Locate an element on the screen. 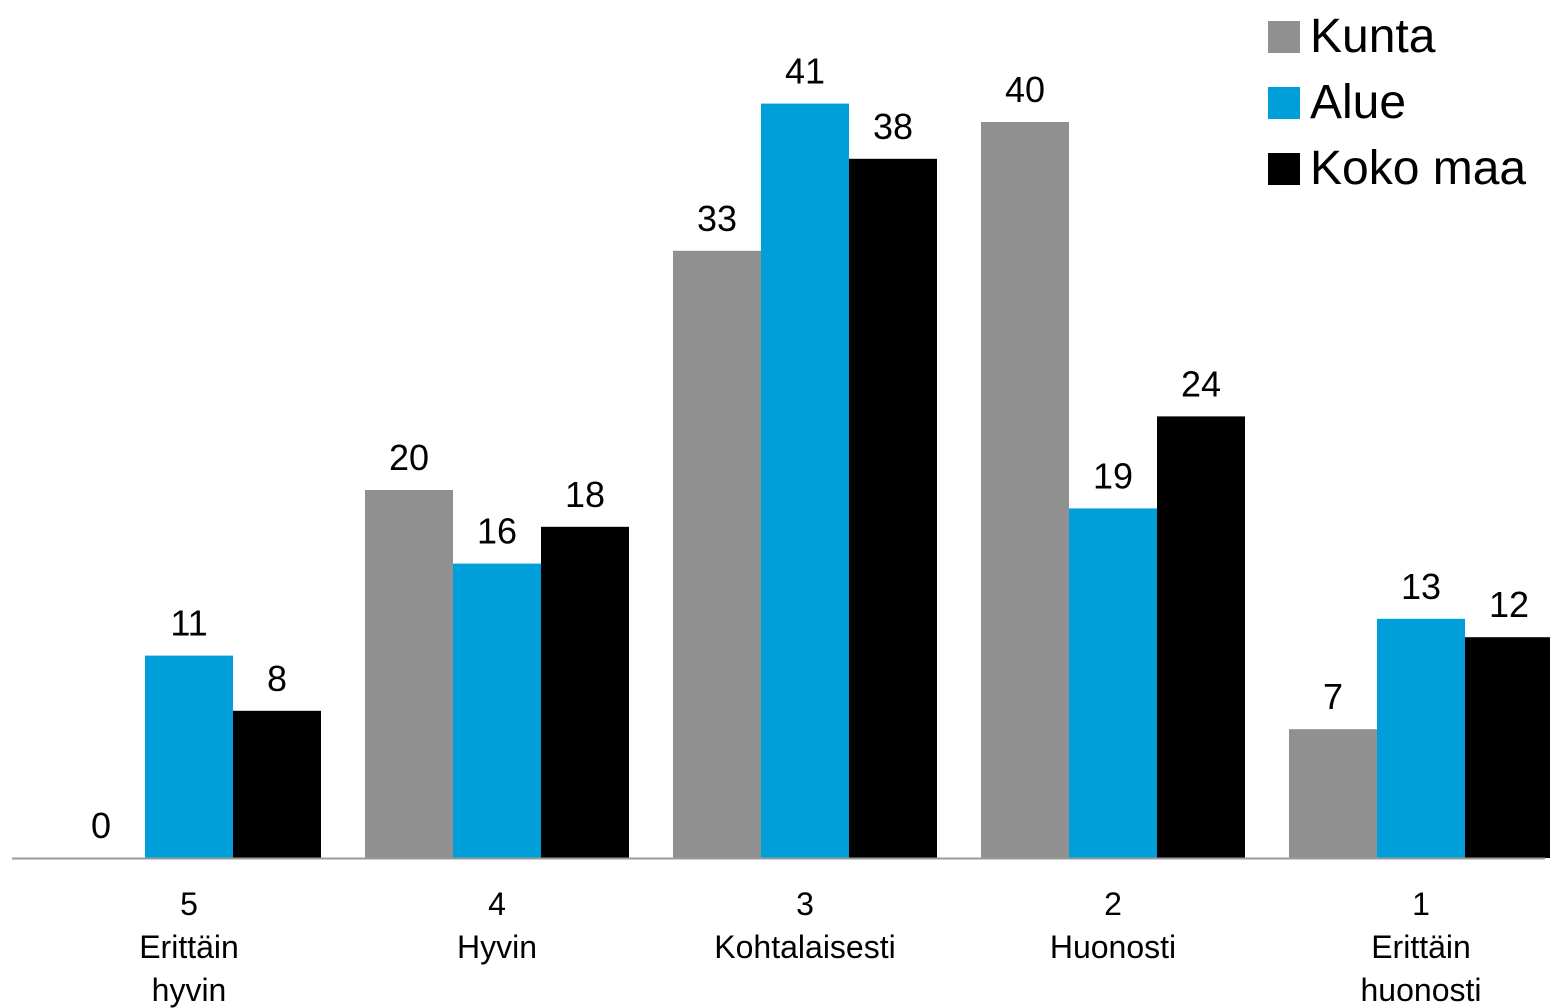  data-label-koko-maa-1: 8 is located at coordinates (277, 678).